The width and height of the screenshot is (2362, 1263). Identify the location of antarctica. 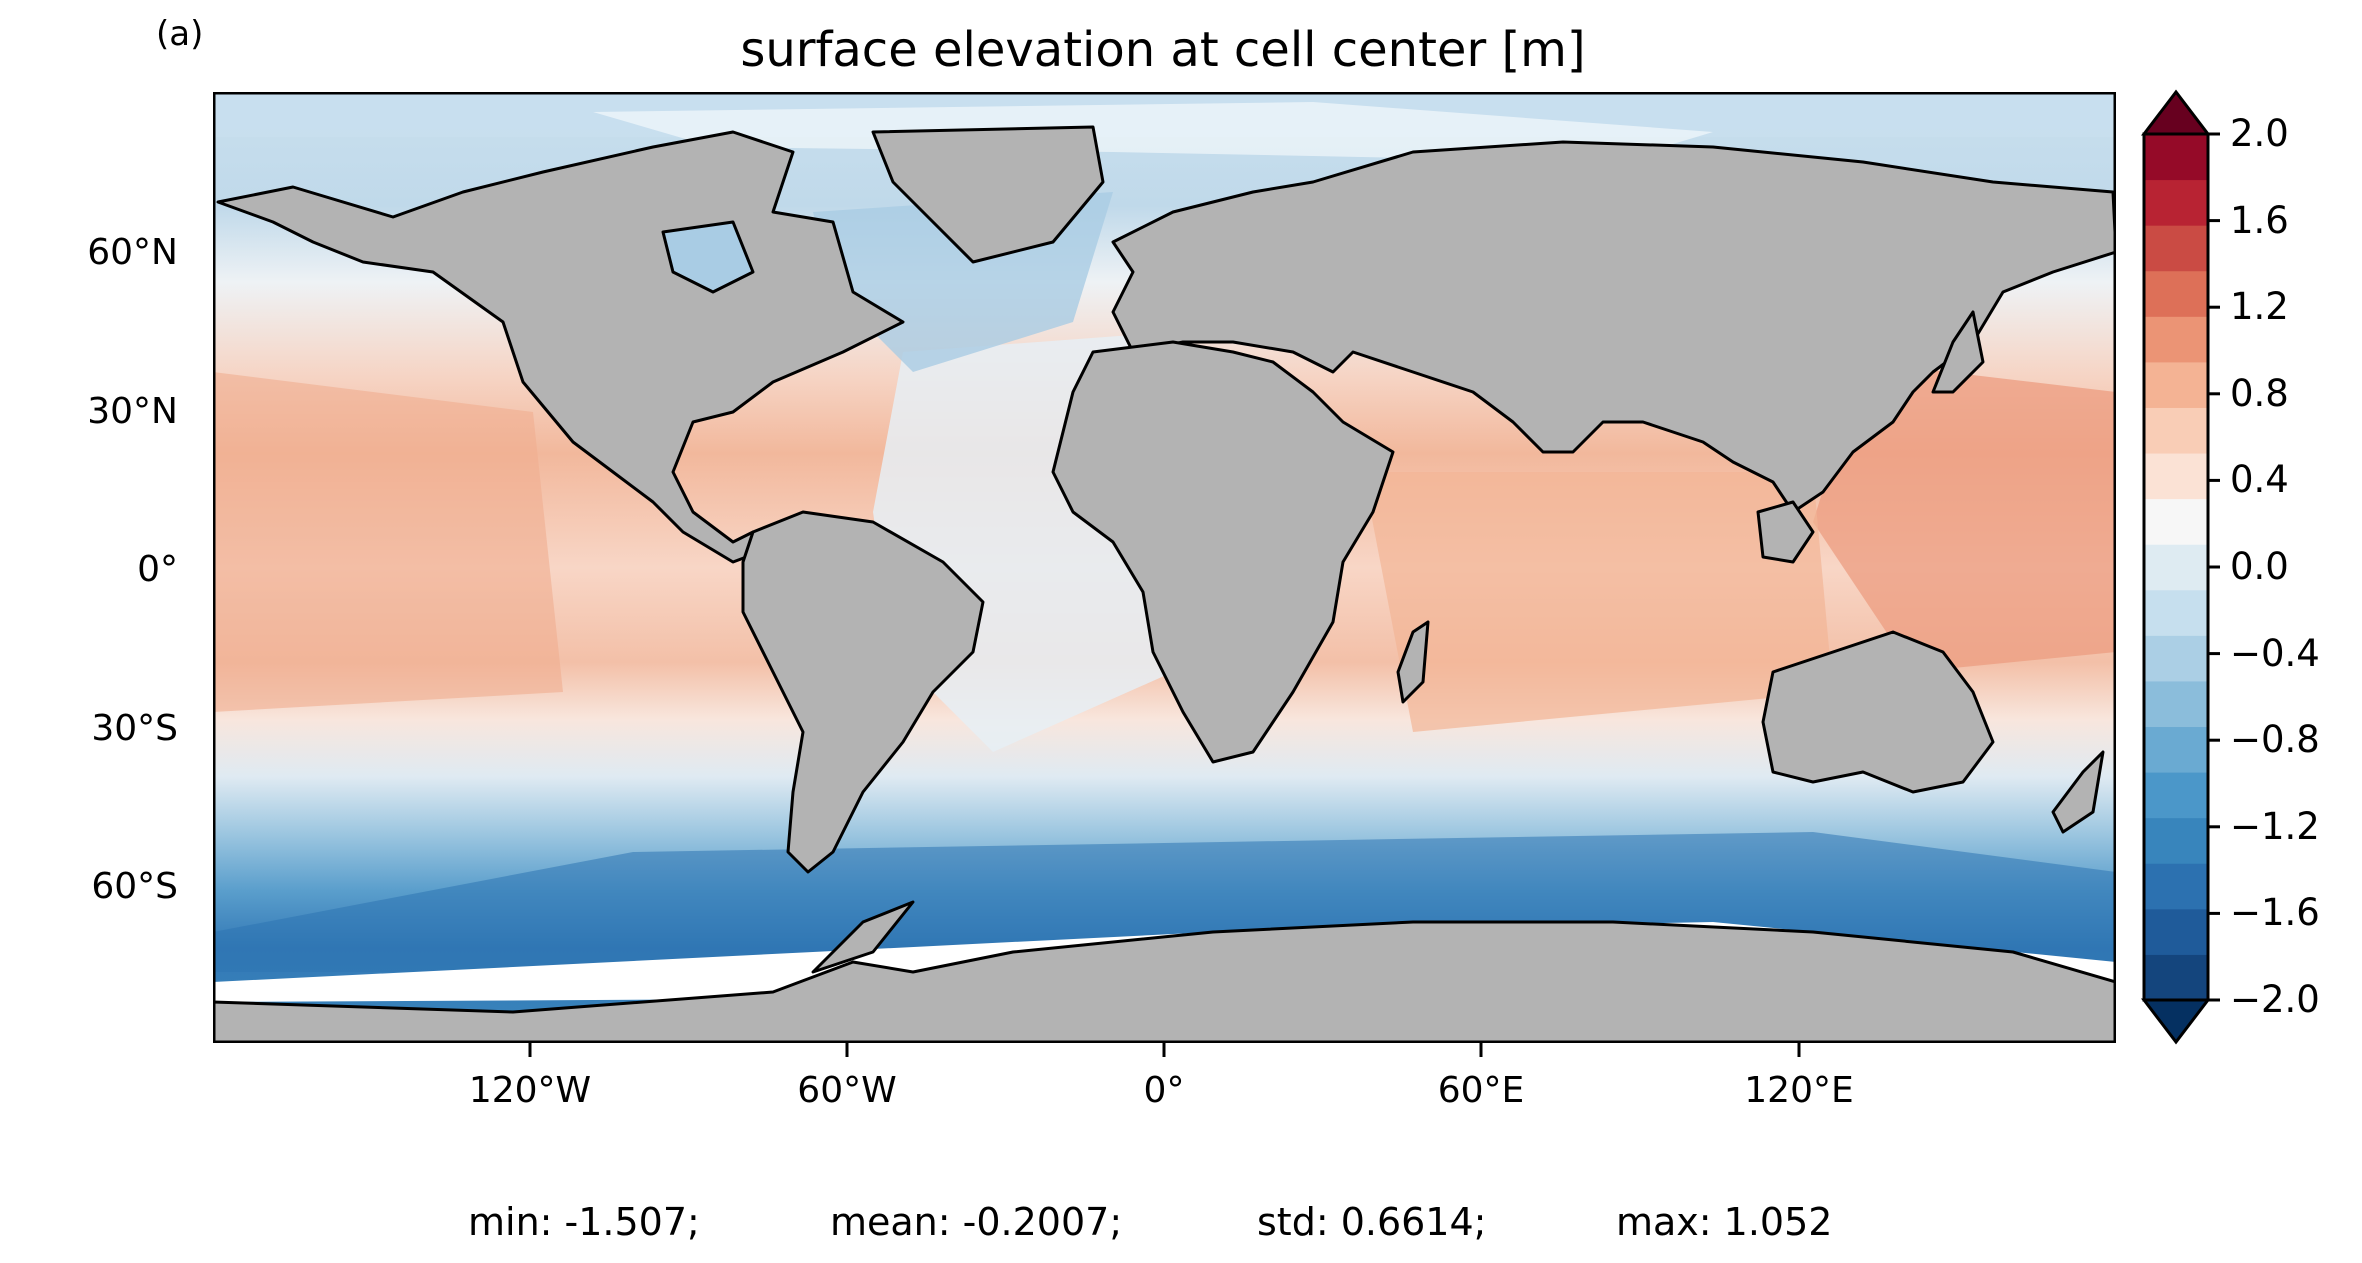
(1164, 981).